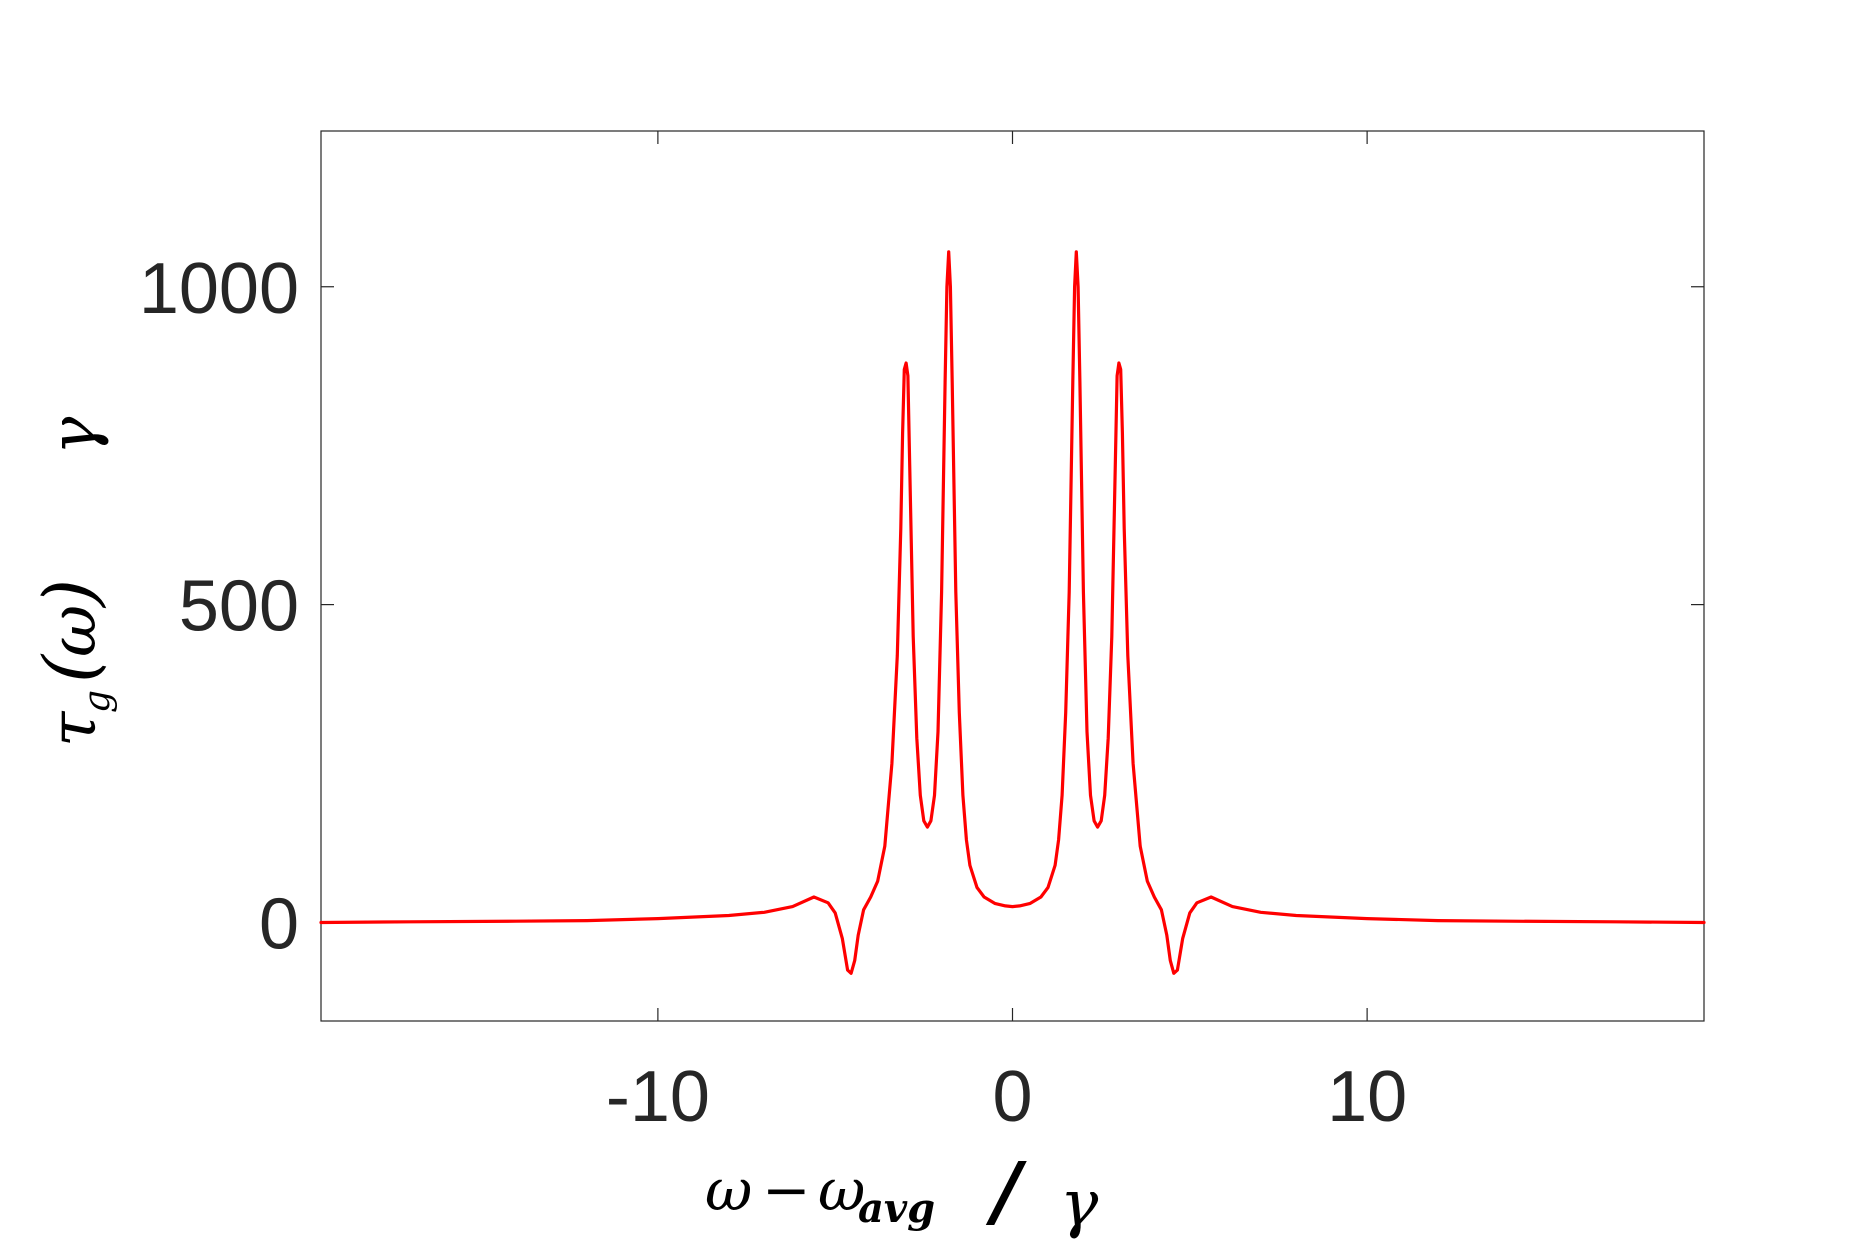  What do you see at coordinates (1012, 1097) in the screenshot?
I see `x-tick-label: 0` at bounding box center [1012, 1097].